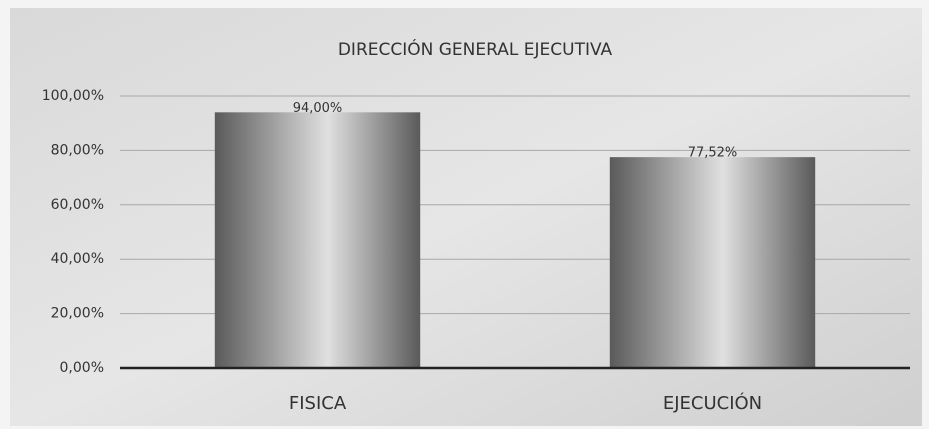 The height and width of the screenshot is (429, 929). Describe the element at coordinates (475, 49) in the screenshot. I see `chart-title: DIRECCIÓN GENERAL EJECUTIVA` at that location.